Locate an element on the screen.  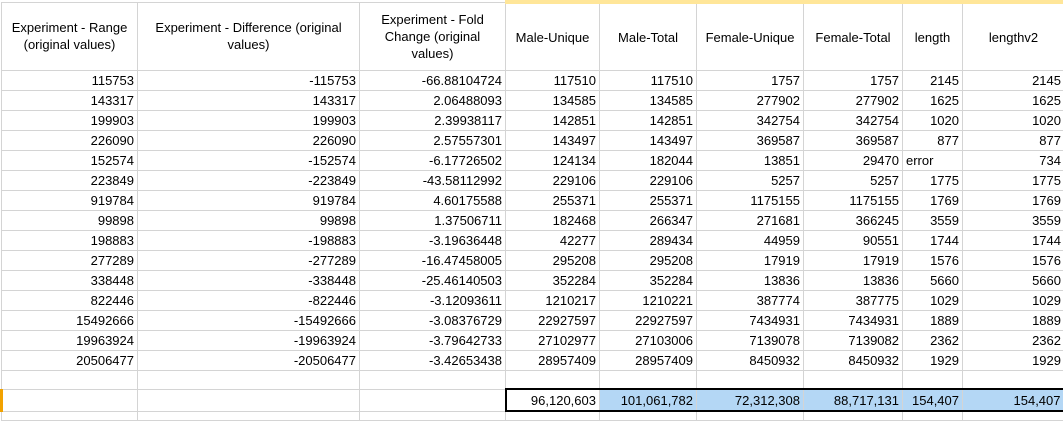
table-cell: 342754 is located at coordinates (853, 120).